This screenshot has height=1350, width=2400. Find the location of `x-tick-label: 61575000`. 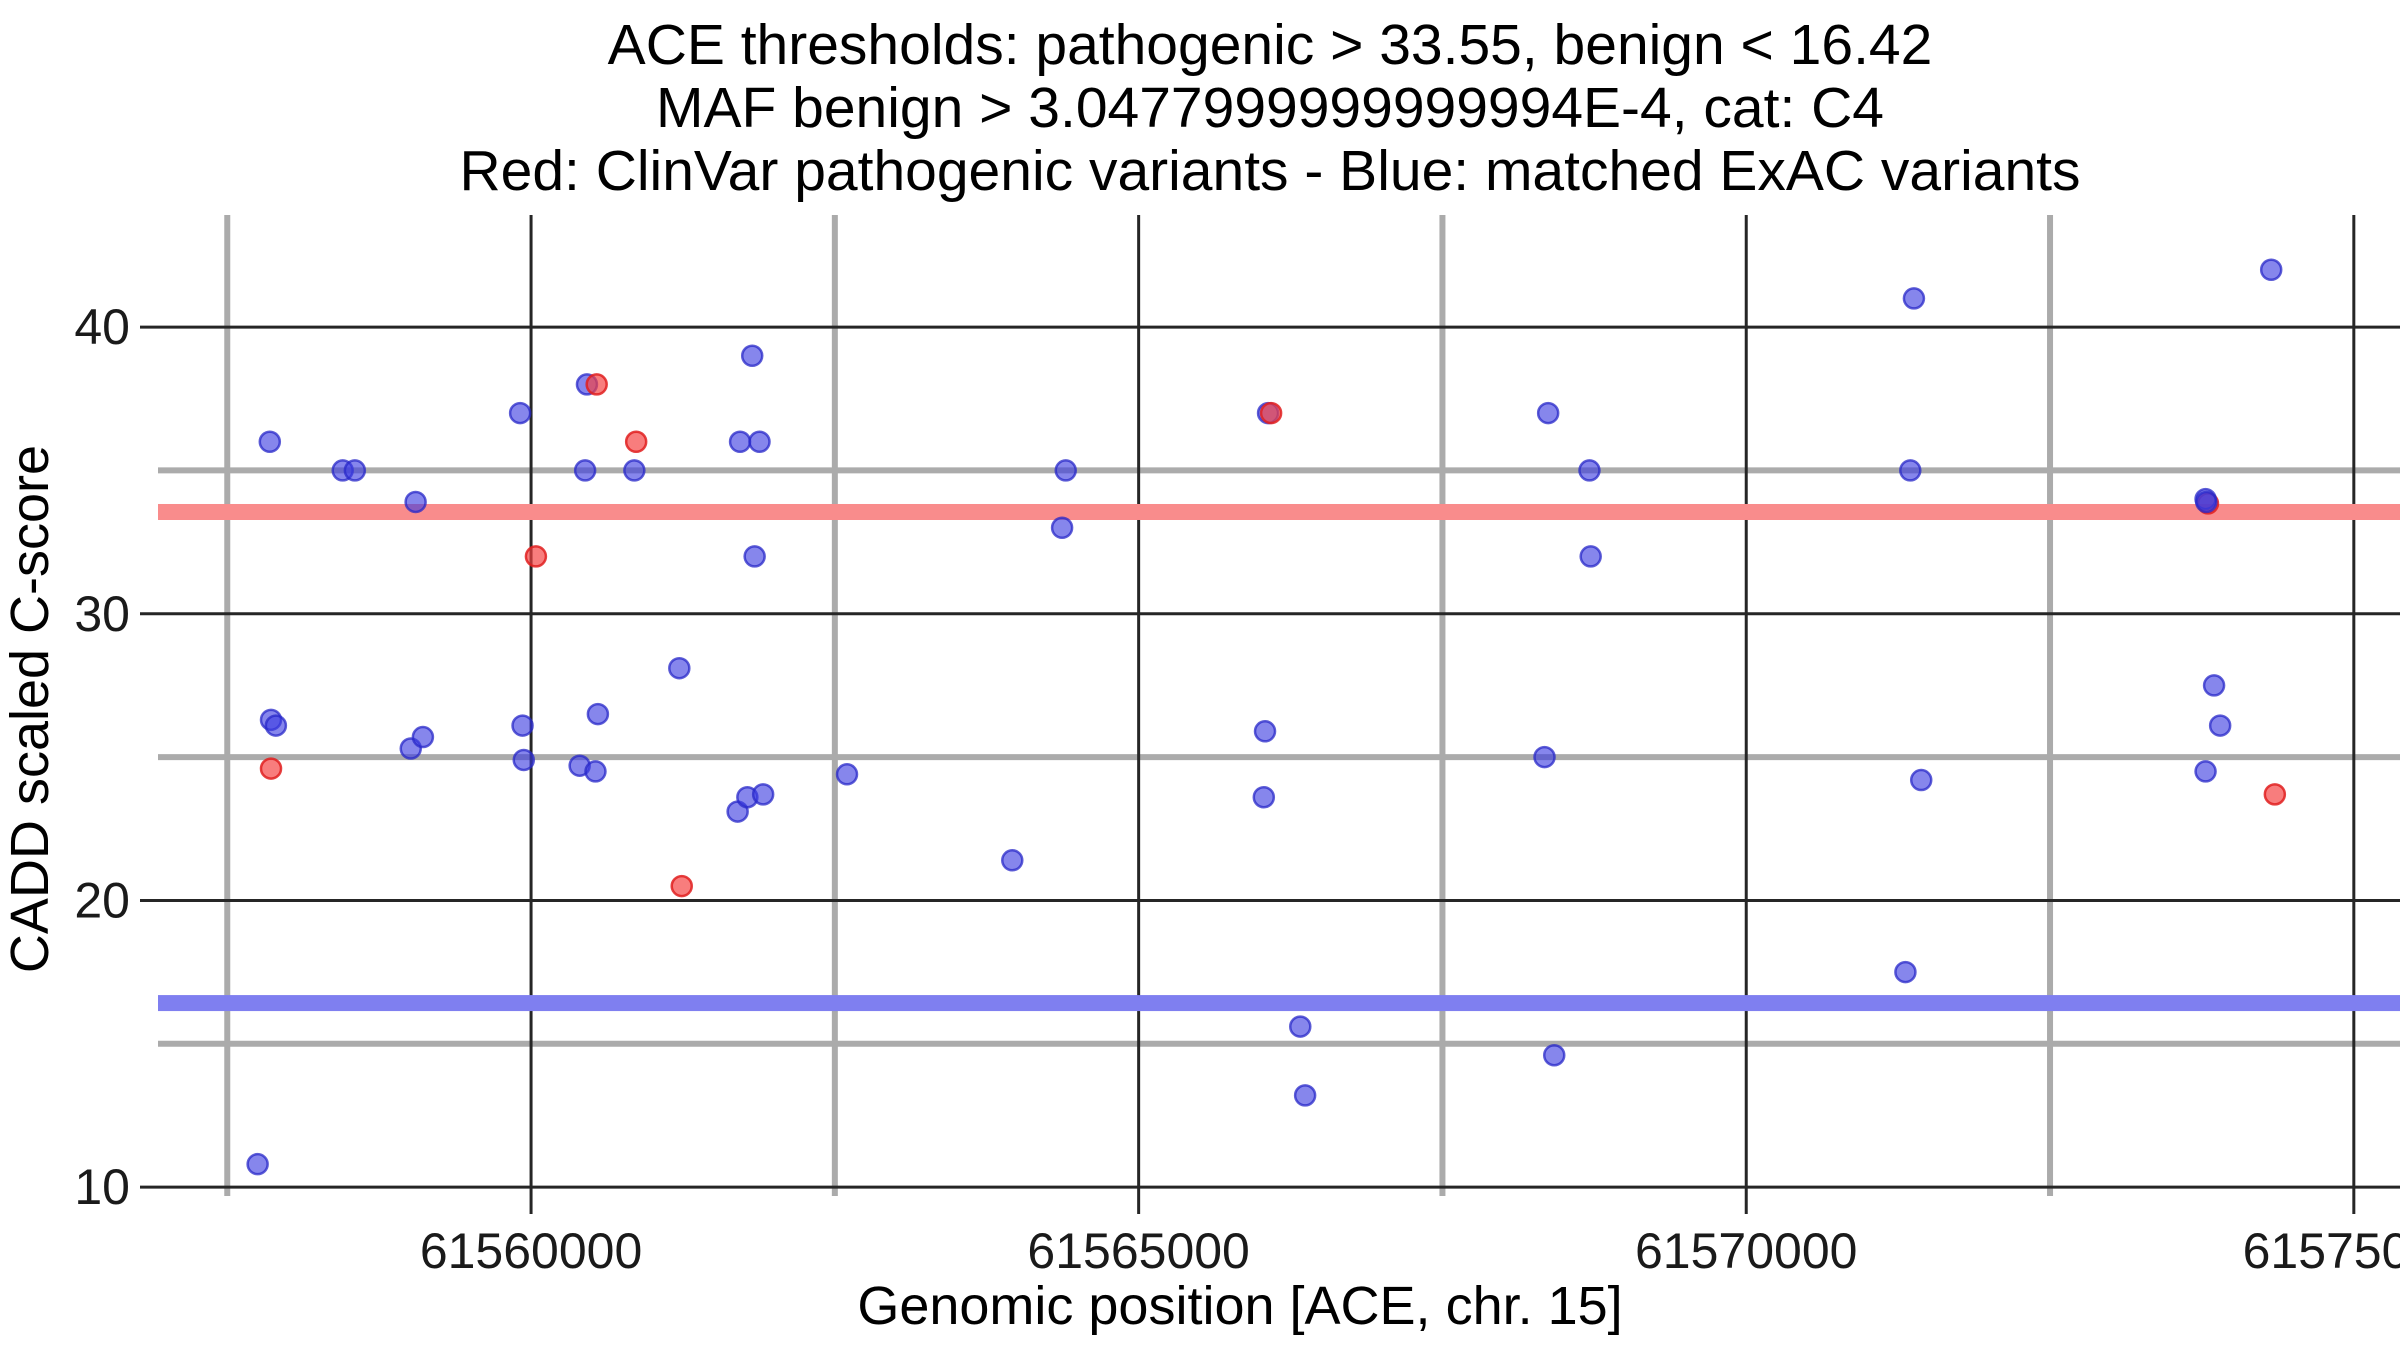

x-tick-label: 61575000 is located at coordinates (2321, 1251).